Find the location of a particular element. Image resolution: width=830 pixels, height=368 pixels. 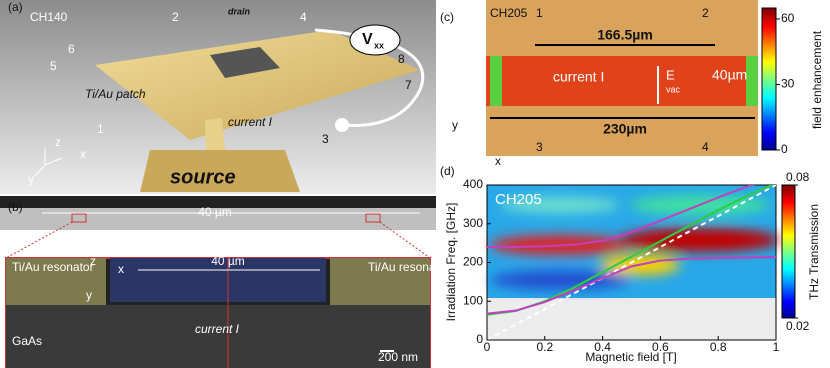

source-pad is located at coordinates (220, 171).